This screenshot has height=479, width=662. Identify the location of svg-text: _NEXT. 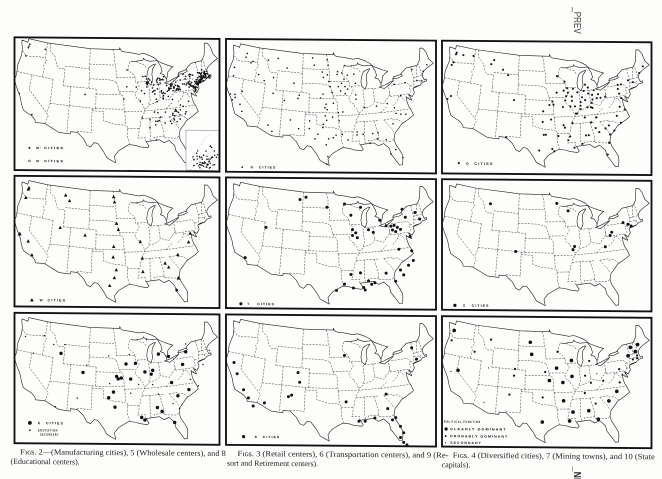
(577, 472).